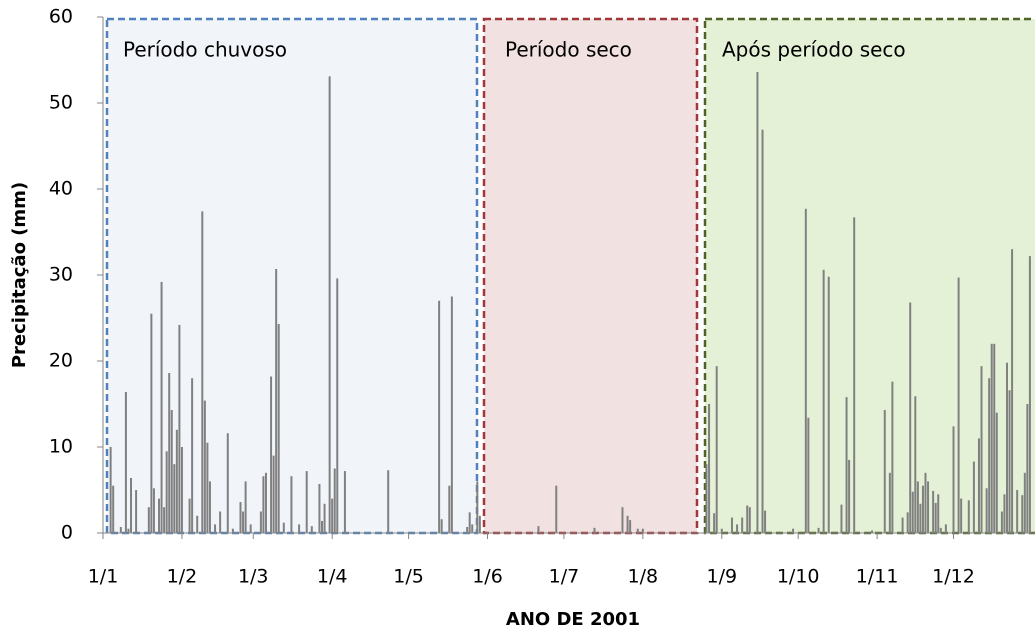  Describe the element at coordinates (721, 577) in the screenshot. I see `x-tick-label: 1/9` at that location.